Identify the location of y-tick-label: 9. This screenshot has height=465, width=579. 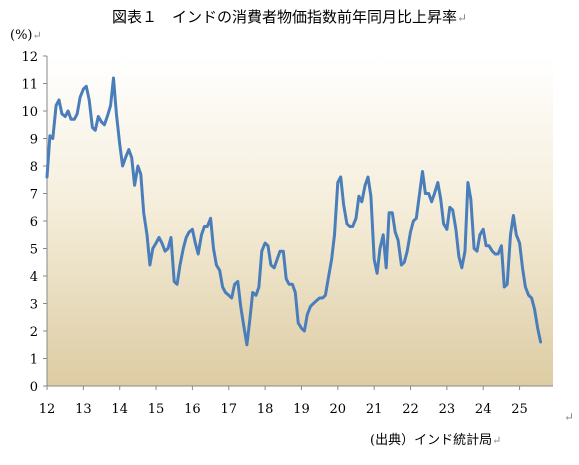
(34, 140).